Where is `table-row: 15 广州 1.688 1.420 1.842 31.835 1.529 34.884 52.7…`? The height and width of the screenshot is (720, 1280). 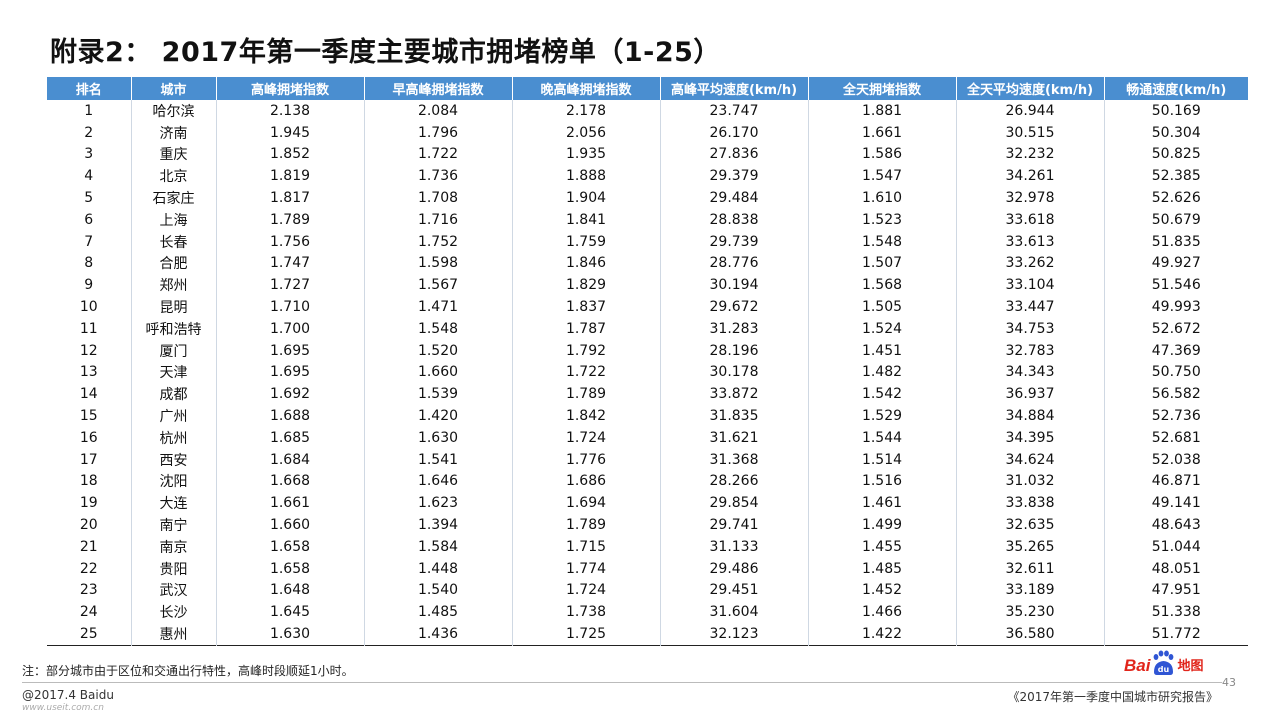
table-row: 15 广州 1.688 1.420 1.842 31.835 1.529 34.884 52.7… is located at coordinates (647, 416).